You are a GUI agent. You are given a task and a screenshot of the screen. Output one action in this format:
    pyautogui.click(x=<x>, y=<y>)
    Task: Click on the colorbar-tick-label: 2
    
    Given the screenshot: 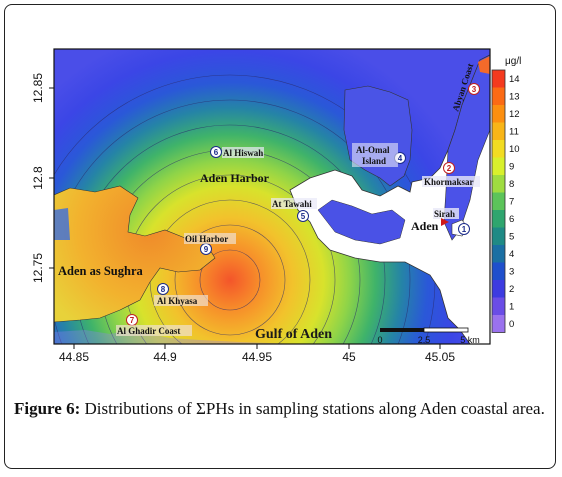 What is the action you would take?
    pyautogui.click(x=511, y=289)
    